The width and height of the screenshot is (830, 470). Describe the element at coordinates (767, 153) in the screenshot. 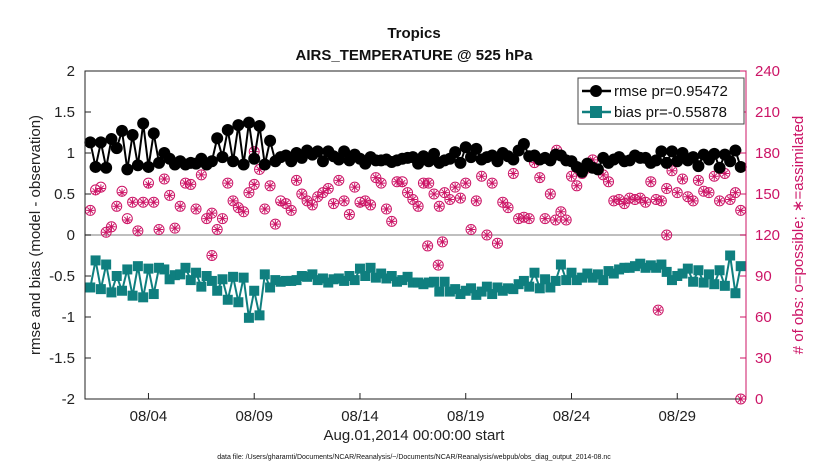

I see `y-right-tick-label: 180` at that location.